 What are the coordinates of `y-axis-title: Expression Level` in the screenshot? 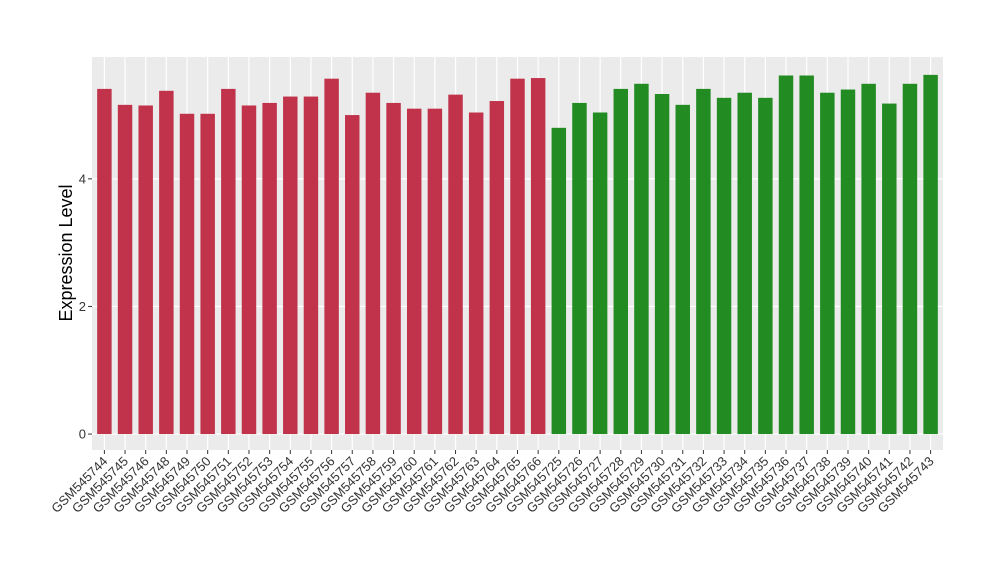 It's located at (66, 252).